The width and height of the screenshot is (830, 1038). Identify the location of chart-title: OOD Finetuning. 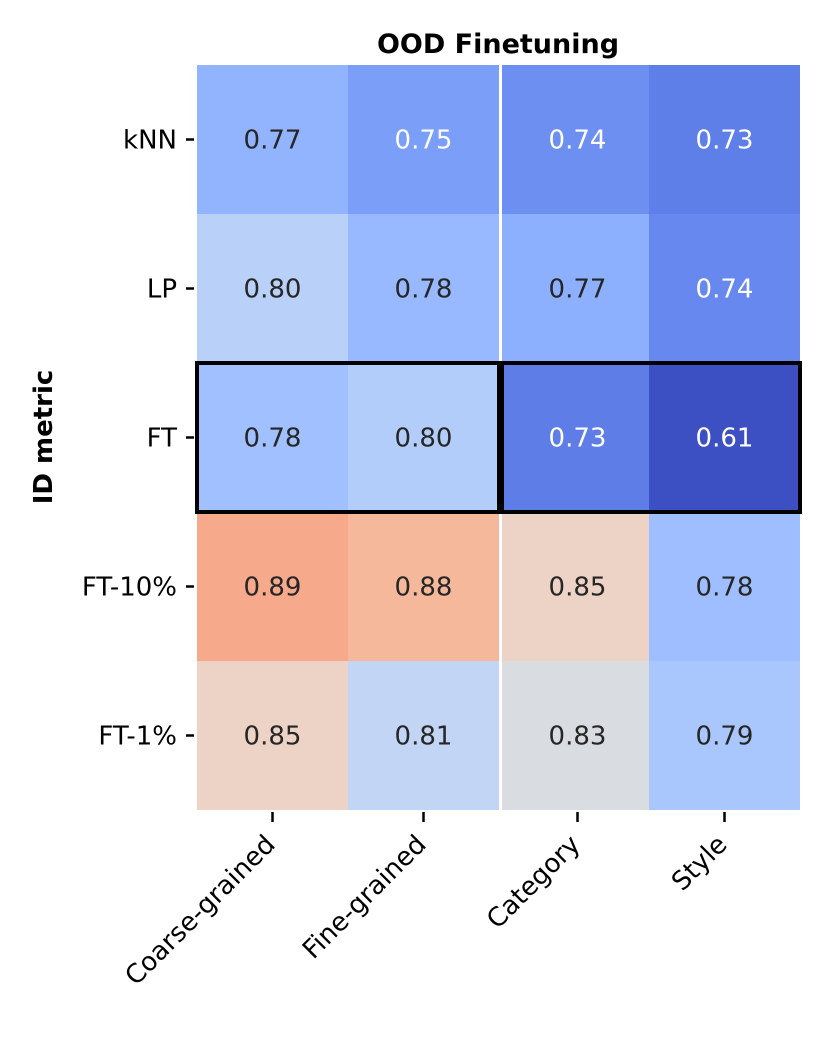
(498, 44).